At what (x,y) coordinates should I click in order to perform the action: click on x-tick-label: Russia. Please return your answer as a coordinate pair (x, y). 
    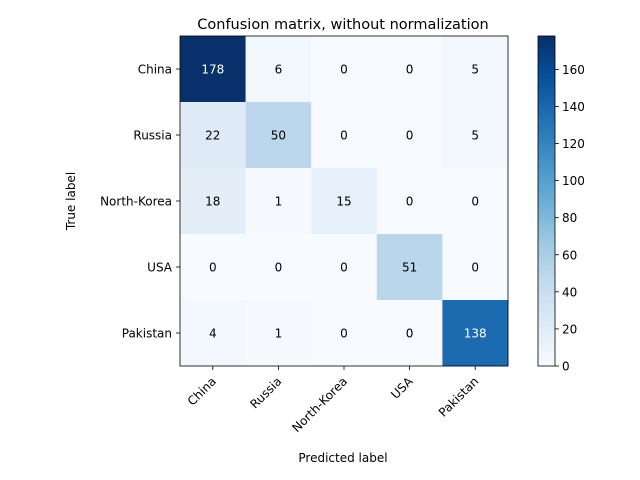
    Looking at the image, I should click on (265, 392).